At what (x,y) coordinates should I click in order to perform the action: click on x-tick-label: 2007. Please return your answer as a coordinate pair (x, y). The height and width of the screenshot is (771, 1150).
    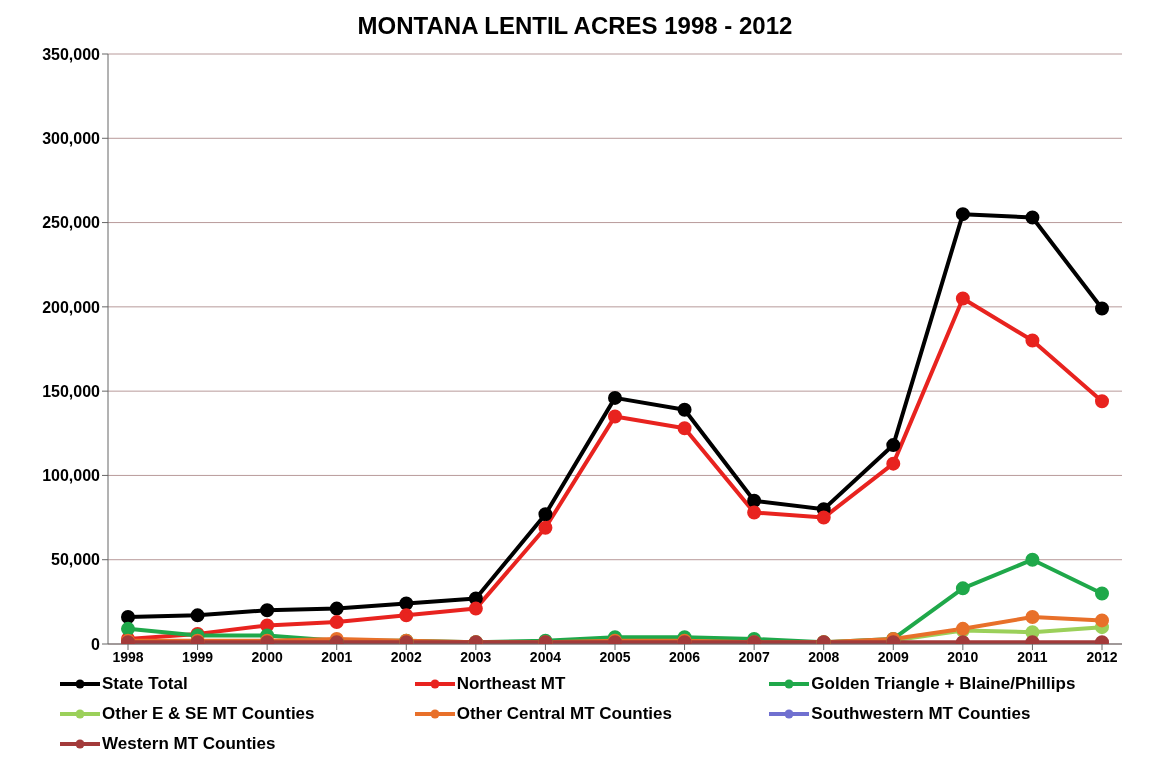
    Looking at the image, I should click on (754, 656).